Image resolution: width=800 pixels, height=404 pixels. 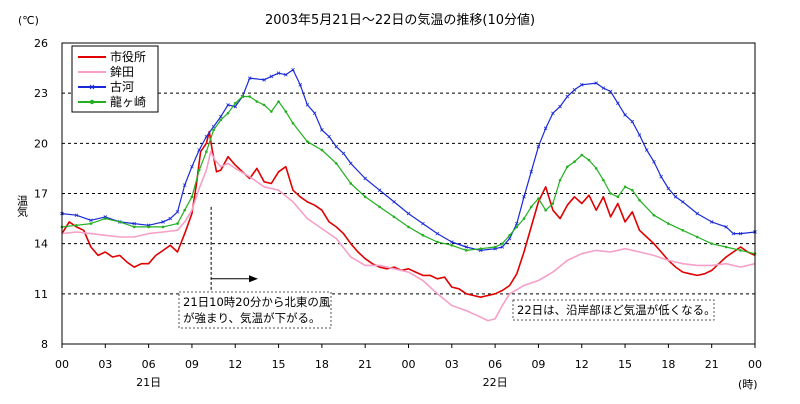 I want to click on legend-marker, so click(x=92, y=102).